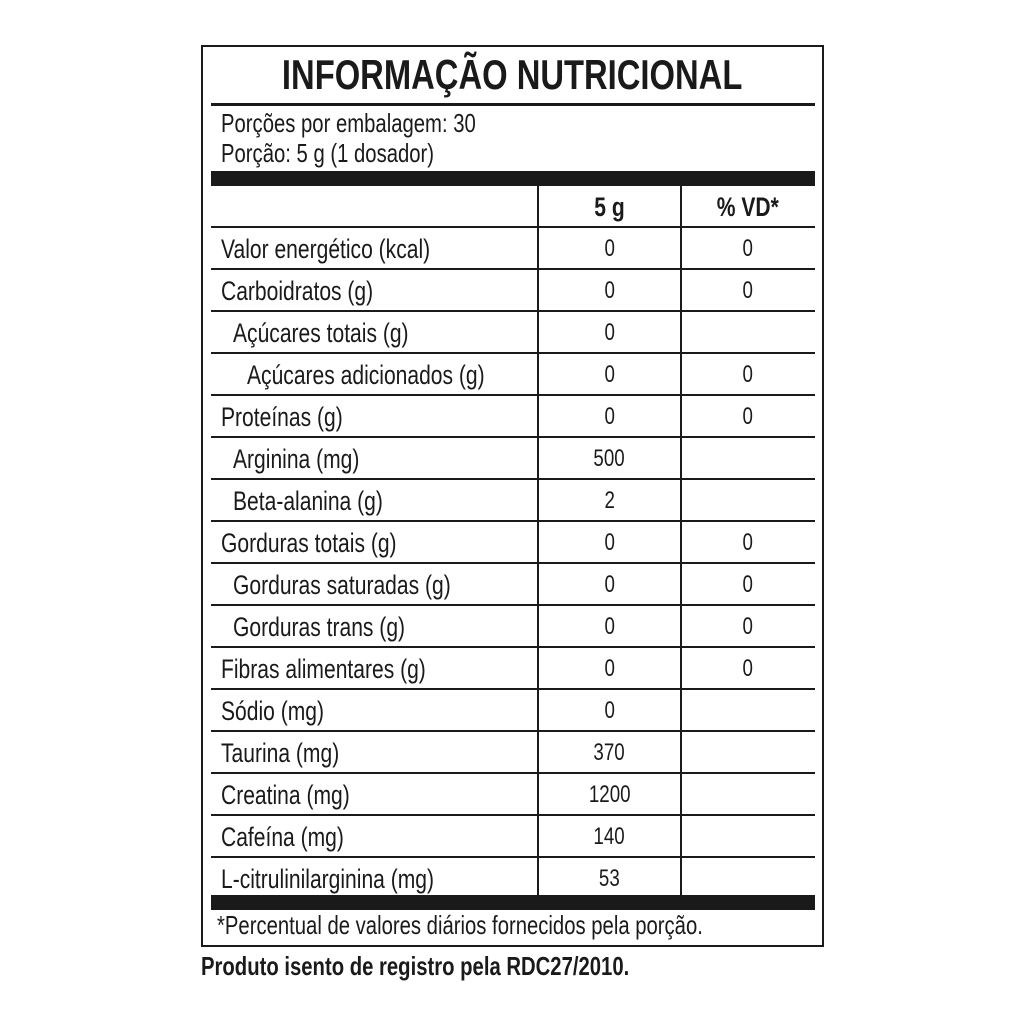 The width and height of the screenshot is (1024, 1024). I want to click on nutrient-label: Valor energético (kcal), so click(326, 249).